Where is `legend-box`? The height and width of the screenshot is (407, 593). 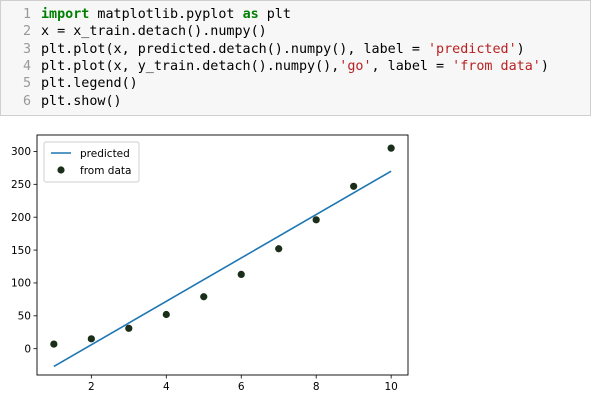 legend-box is located at coordinates (91, 162).